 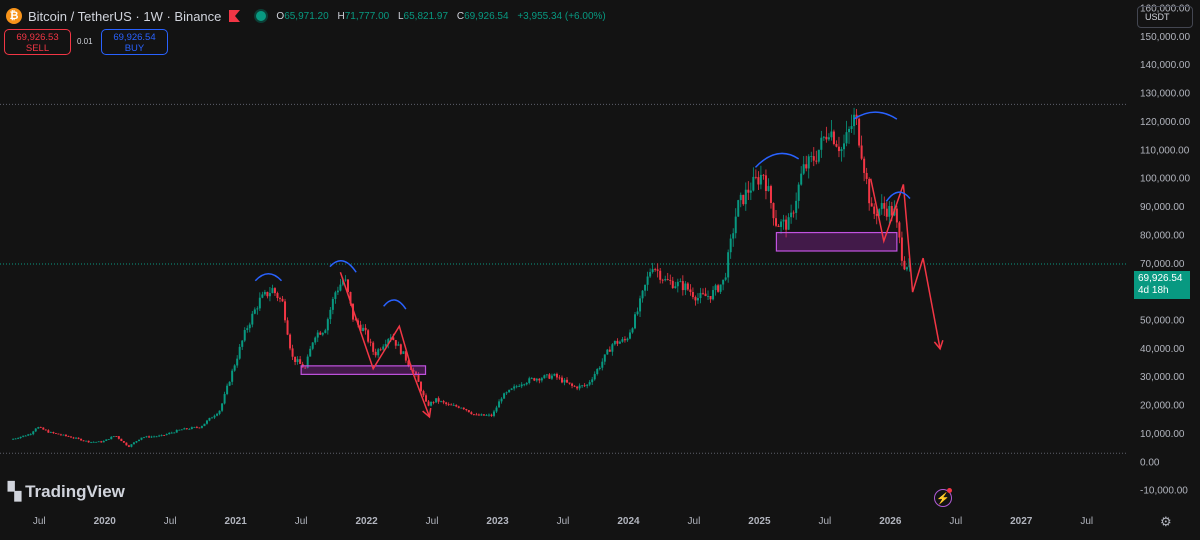 What do you see at coordinates (125, 16) in the screenshot?
I see `symbol-title: Bitcoin / TetherUS · 1W · Binance` at bounding box center [125, 16].